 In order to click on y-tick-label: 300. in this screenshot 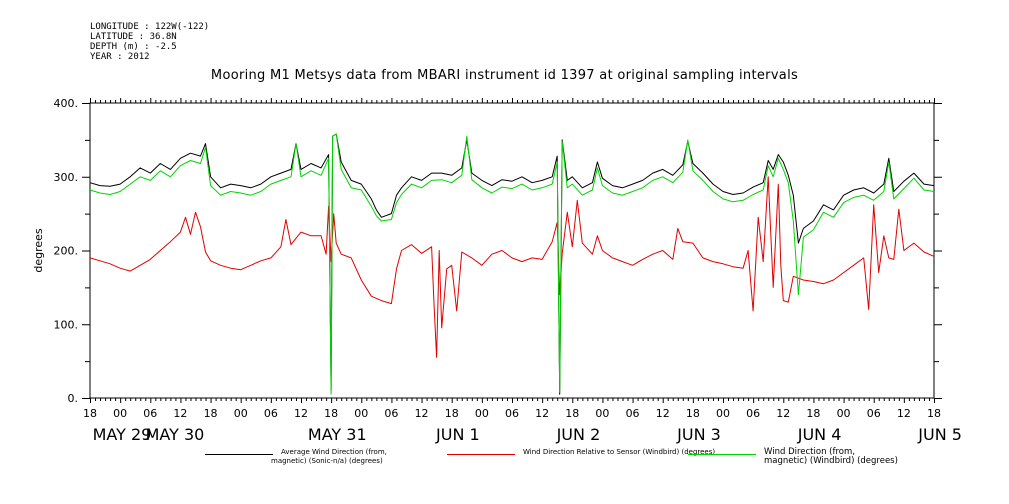, I will do `click(66, 177)`.